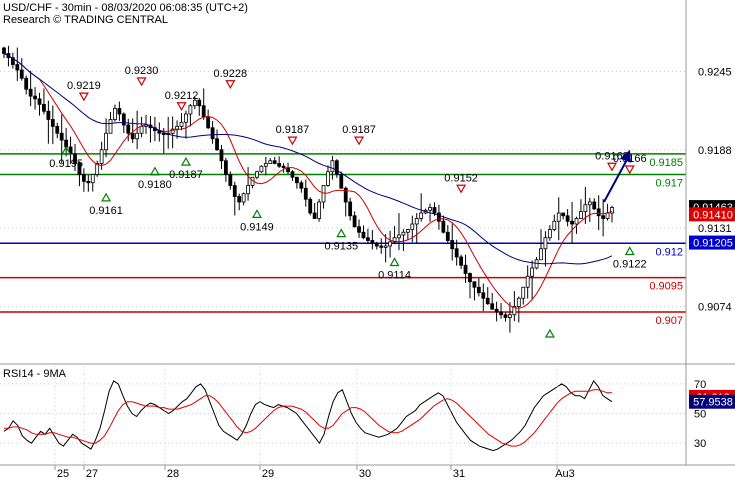  What do you see at coordinates (394, 276) in the screenshot?
I see `trough-label: 0.9114` at bounding box center [394, 276].